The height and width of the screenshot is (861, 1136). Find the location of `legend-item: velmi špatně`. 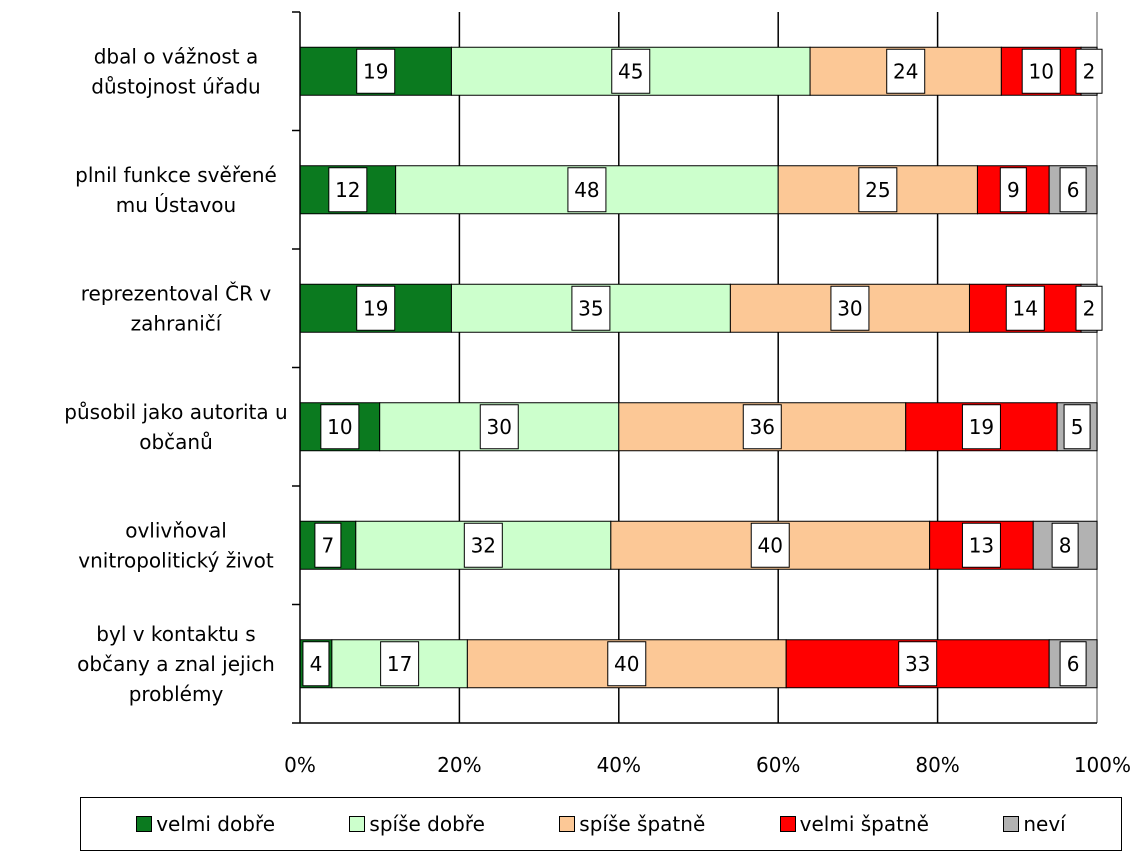

legend-item: velmi špatně is located at coordinates (854, 824).